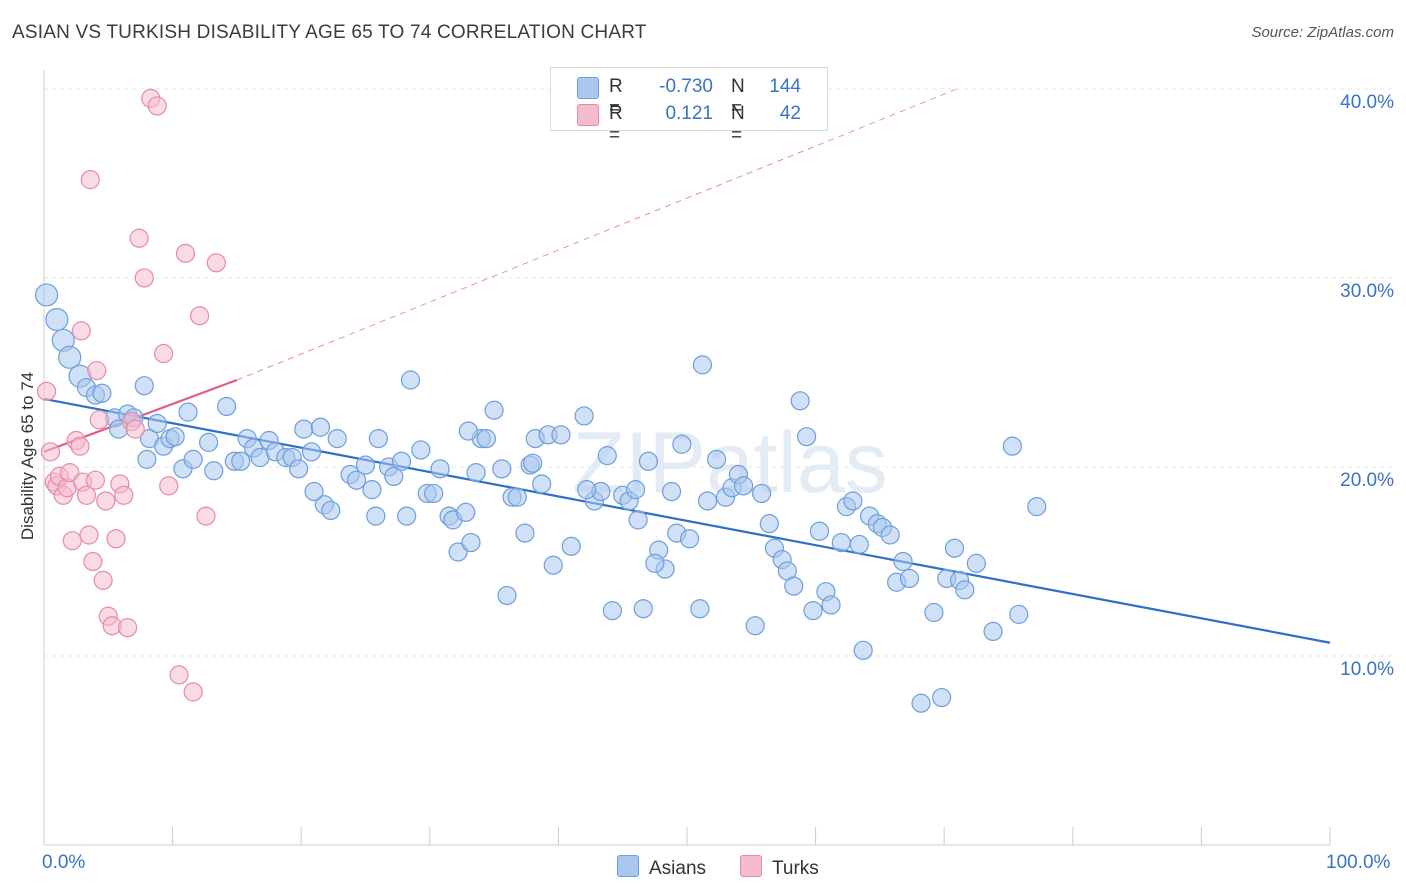 The width and height of the screenshot is (1406, 892). I want to click on legend-item-asians: Asians, so click(661, 865).